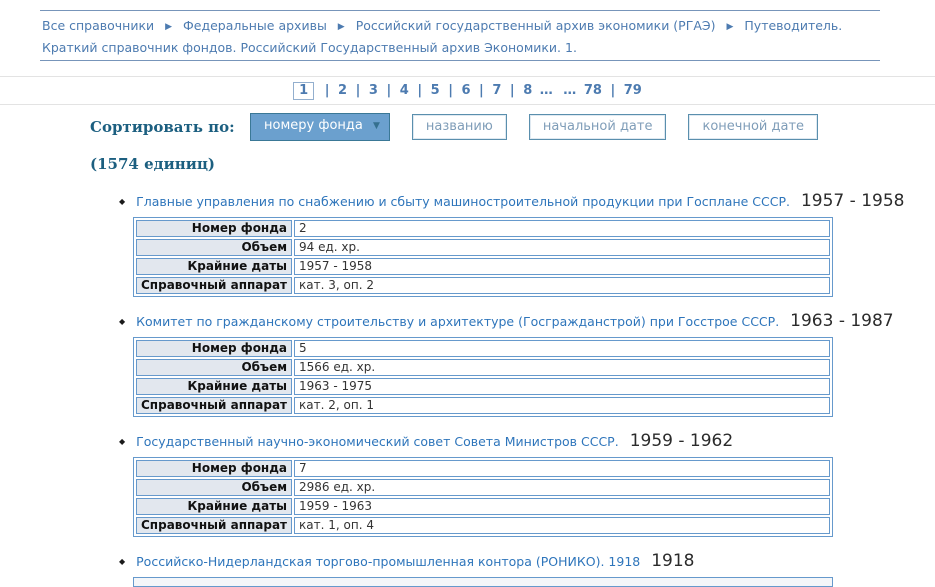 Image resolution: width=935 pixels, height=587 pixels. What do you see at coordinates (562, 525) in the screenshot?
I see `fond-reference-value: кат. 1, оп. 4` at bounding box center [562, 525].